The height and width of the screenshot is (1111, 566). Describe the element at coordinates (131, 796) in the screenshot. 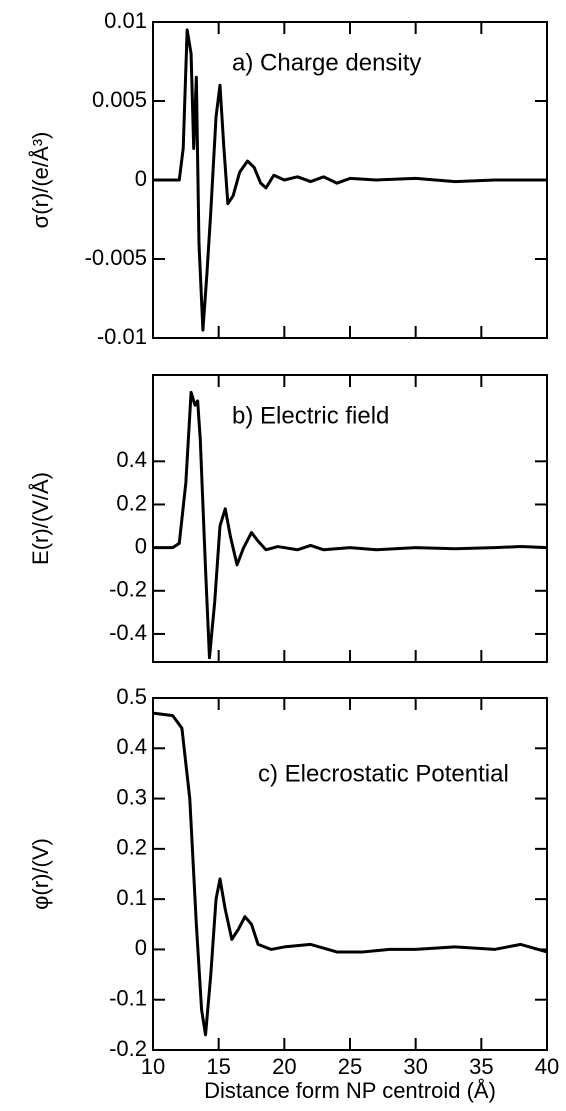

I see `y-tick-label: 0.3` at that location.